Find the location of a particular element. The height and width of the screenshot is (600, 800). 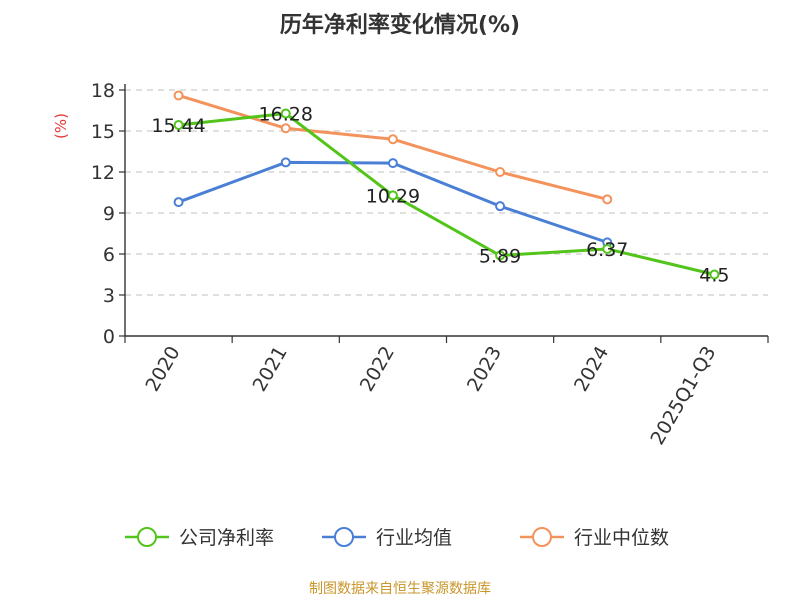

legend-label: 行业均值 is located at coordinates (414, 538).